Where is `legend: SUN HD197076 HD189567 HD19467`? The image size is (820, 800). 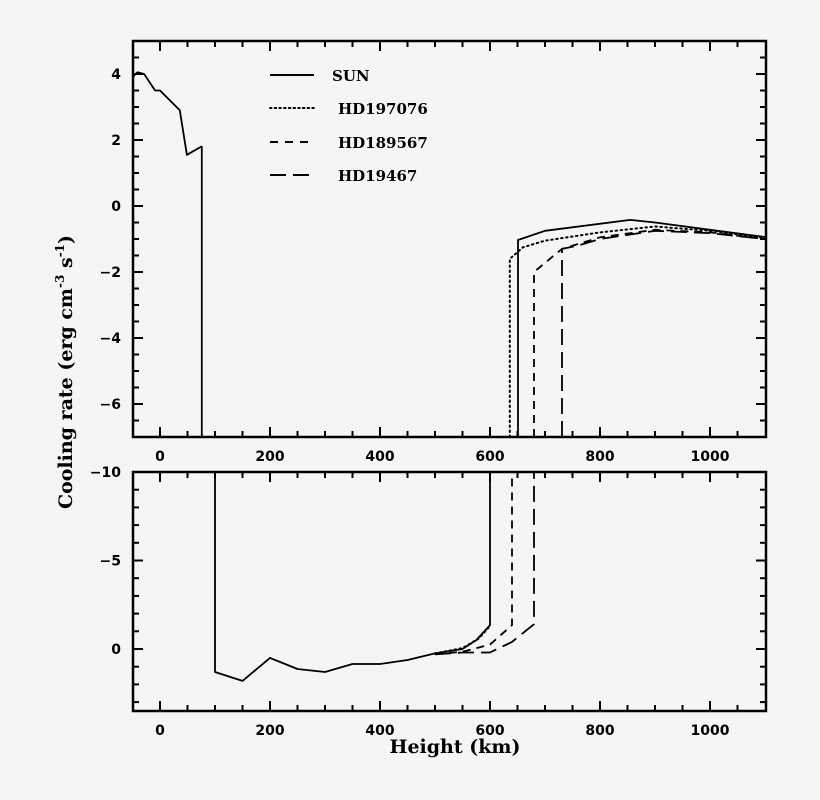 legend: SUN HD197076 HD189567 HD19467 is located at coordinates (348, 126).